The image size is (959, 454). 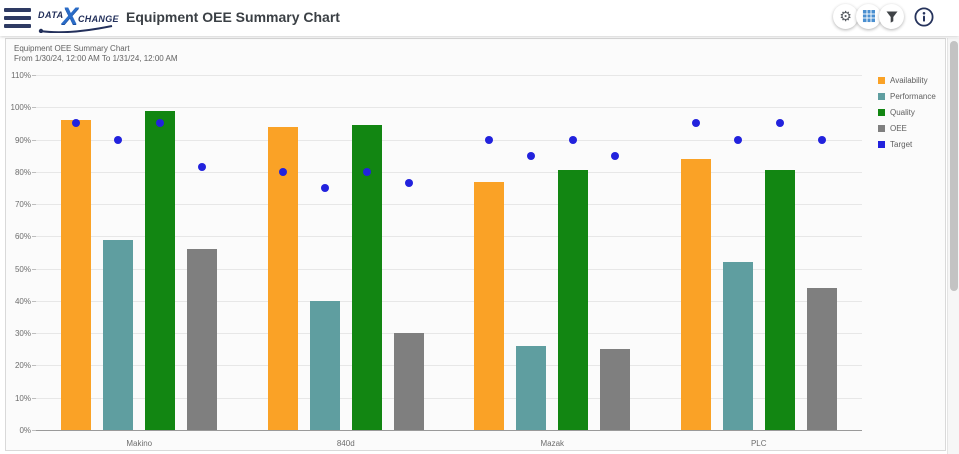 What do you see at coordinates (366, 277) in the screenshot?
I see `bar-quality-840d` at bounding box center [366, 277].